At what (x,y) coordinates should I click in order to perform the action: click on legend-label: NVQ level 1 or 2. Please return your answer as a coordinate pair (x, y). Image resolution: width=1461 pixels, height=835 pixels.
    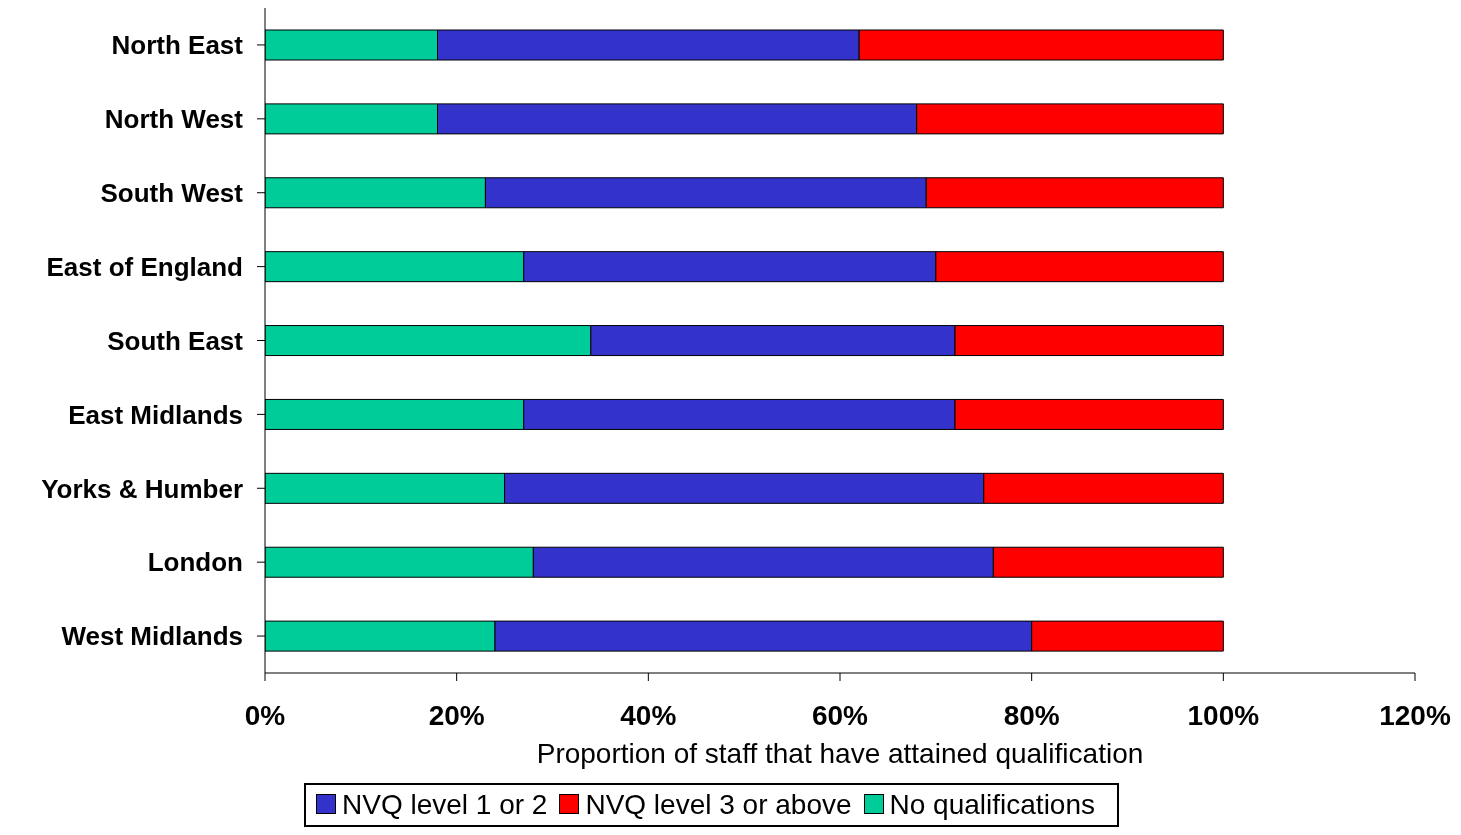
    Looking at the image, I should click on (444, 804).